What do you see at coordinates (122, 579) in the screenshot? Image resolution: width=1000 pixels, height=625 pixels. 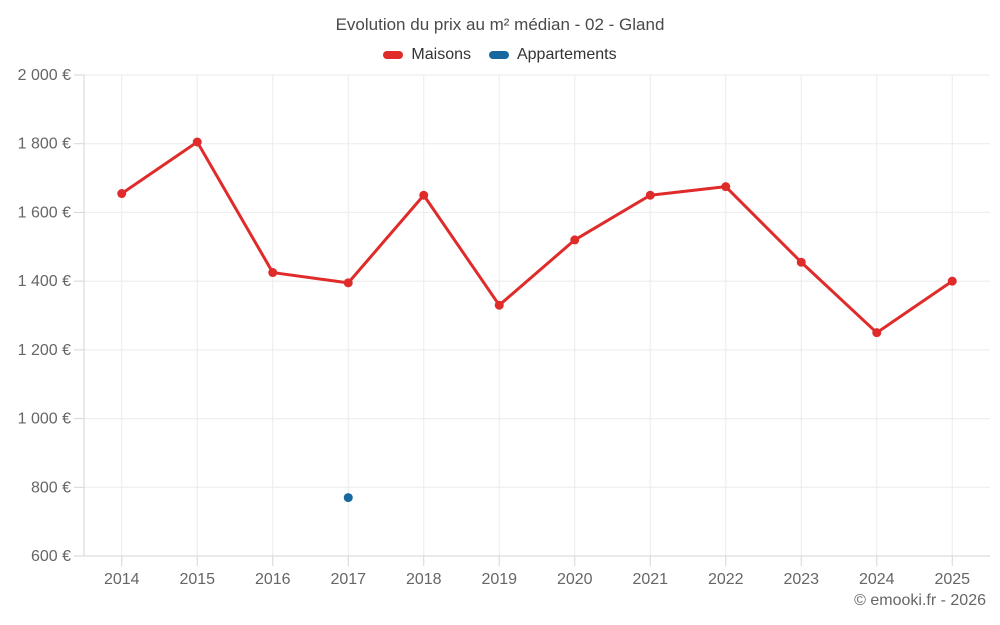 I see `x-tick-label: 2014` at bounding box center [122, 579].